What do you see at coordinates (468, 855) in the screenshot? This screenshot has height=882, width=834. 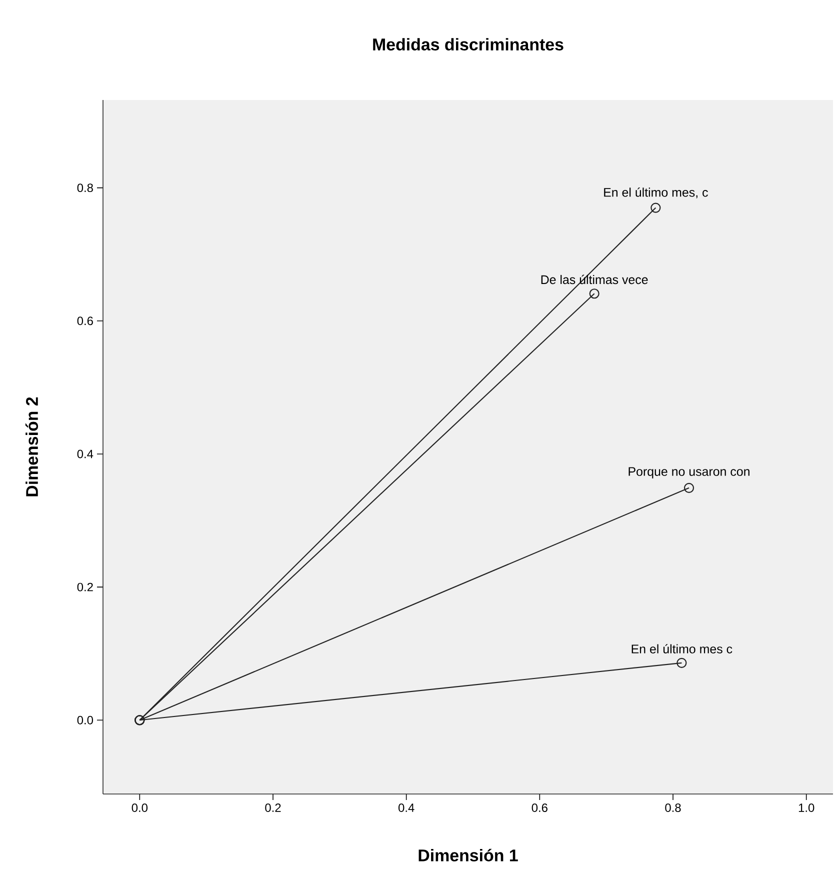 I see `x-axis-title: Dimensión 1` at bounding box center [468, 855].